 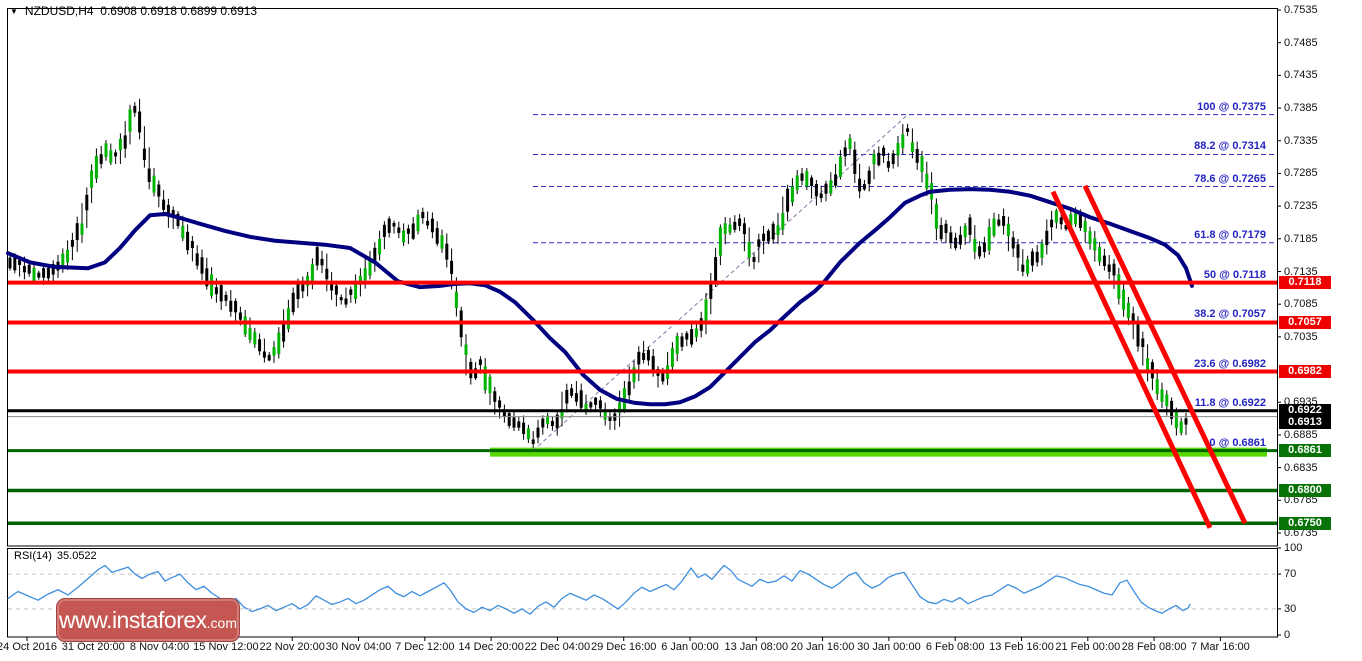 I want to click on x-axis-label-11: 13 Jan 08:00, so click(x=756, y=647).